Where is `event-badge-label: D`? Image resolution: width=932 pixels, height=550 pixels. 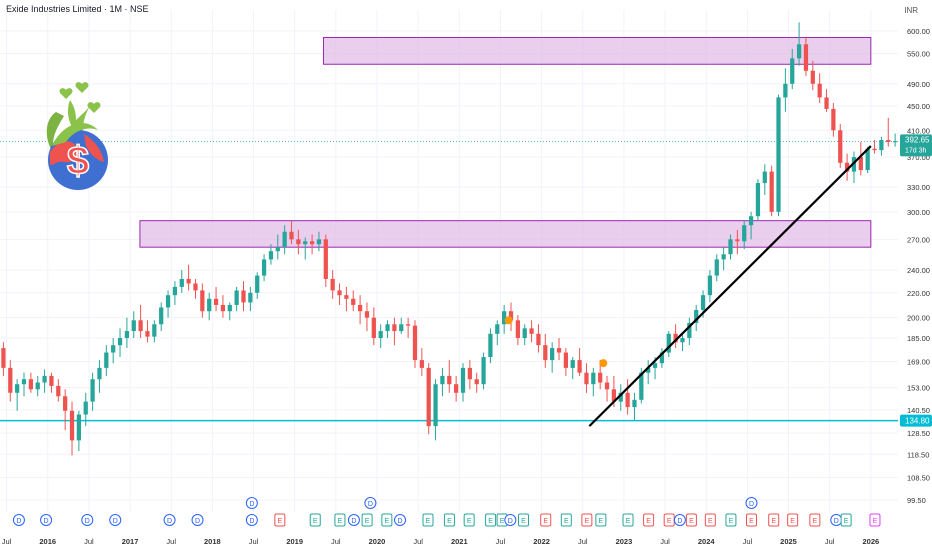
event-badge-label: D is located at coordinates (370, 504).